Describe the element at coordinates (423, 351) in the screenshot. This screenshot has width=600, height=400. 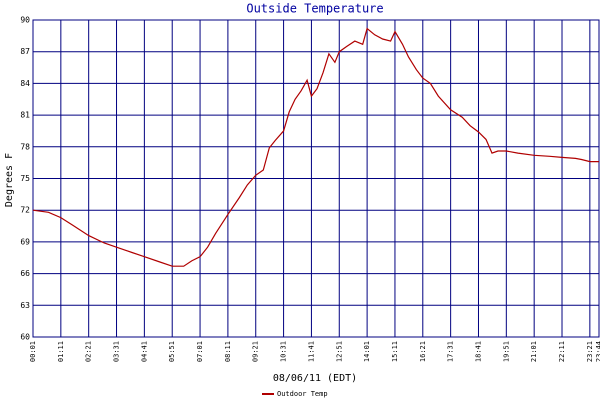
I see `x-tick-label: 16:21` at that location.